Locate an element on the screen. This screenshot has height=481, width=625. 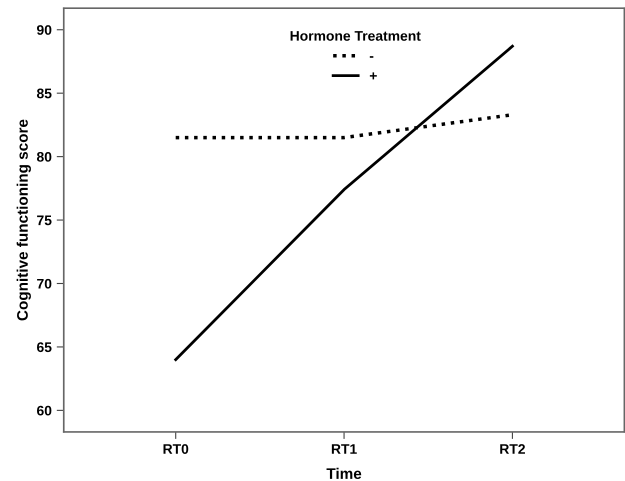
y-tick-label: 90 is located at coordinates (44, 30).